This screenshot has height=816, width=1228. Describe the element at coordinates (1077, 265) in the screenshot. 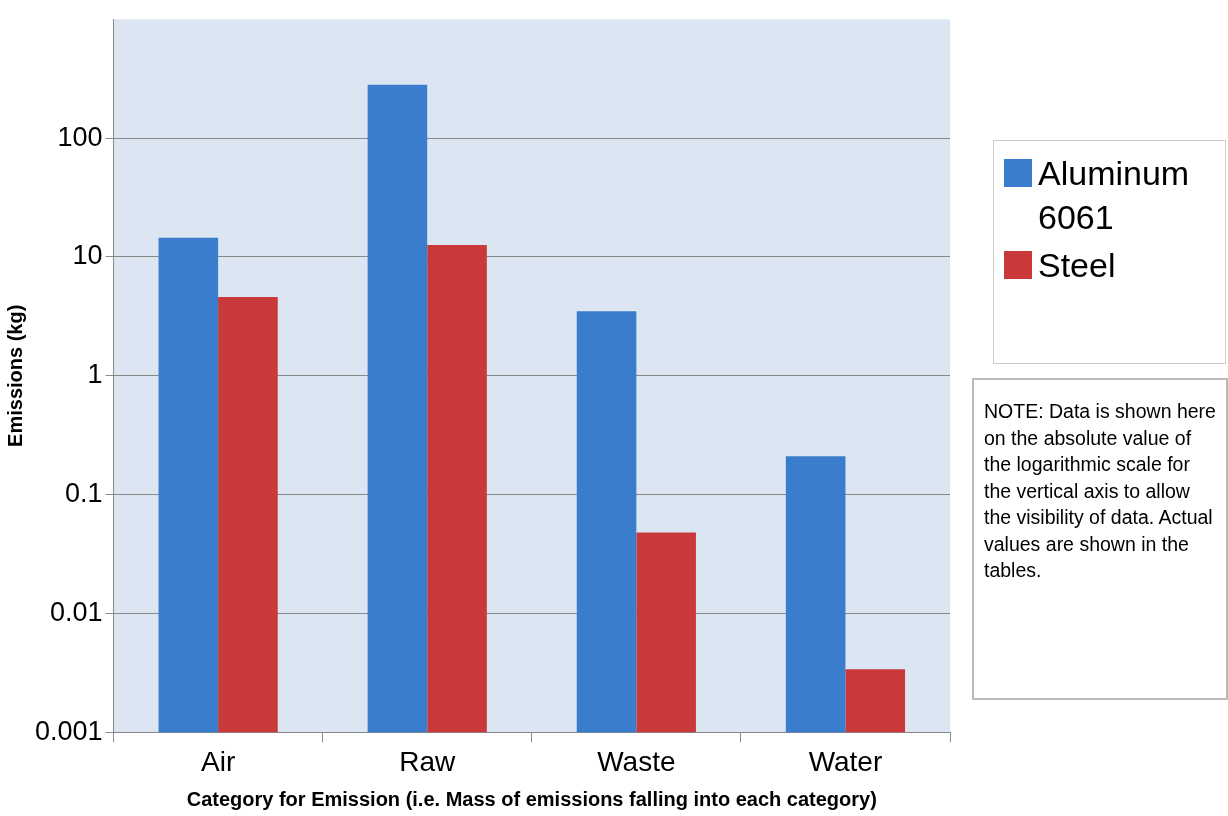

I see `legend-label: Steel` at that location.